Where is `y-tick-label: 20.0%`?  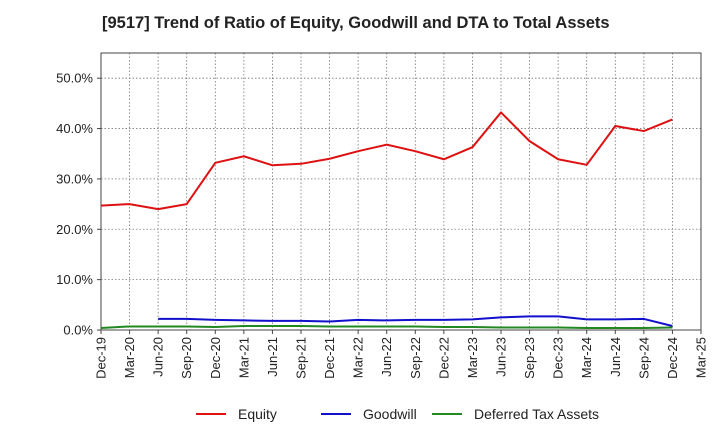
y-tick-label: 20.0% is located at coordinates (74, 229).